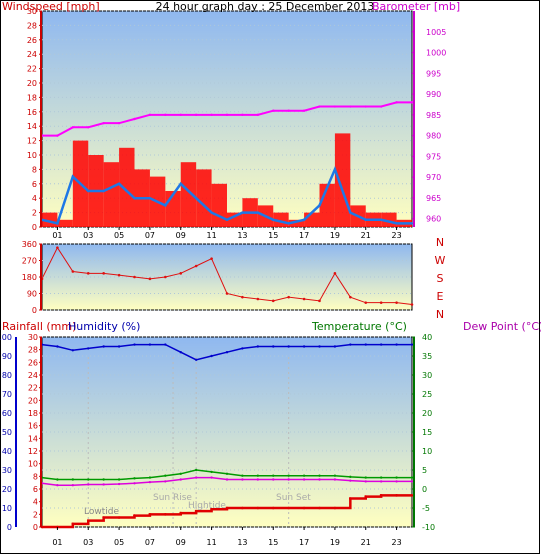 This screenshot has width=541, height=555. I want to click on wind-axis-label: Windspeed [mph], so click(51, 6).